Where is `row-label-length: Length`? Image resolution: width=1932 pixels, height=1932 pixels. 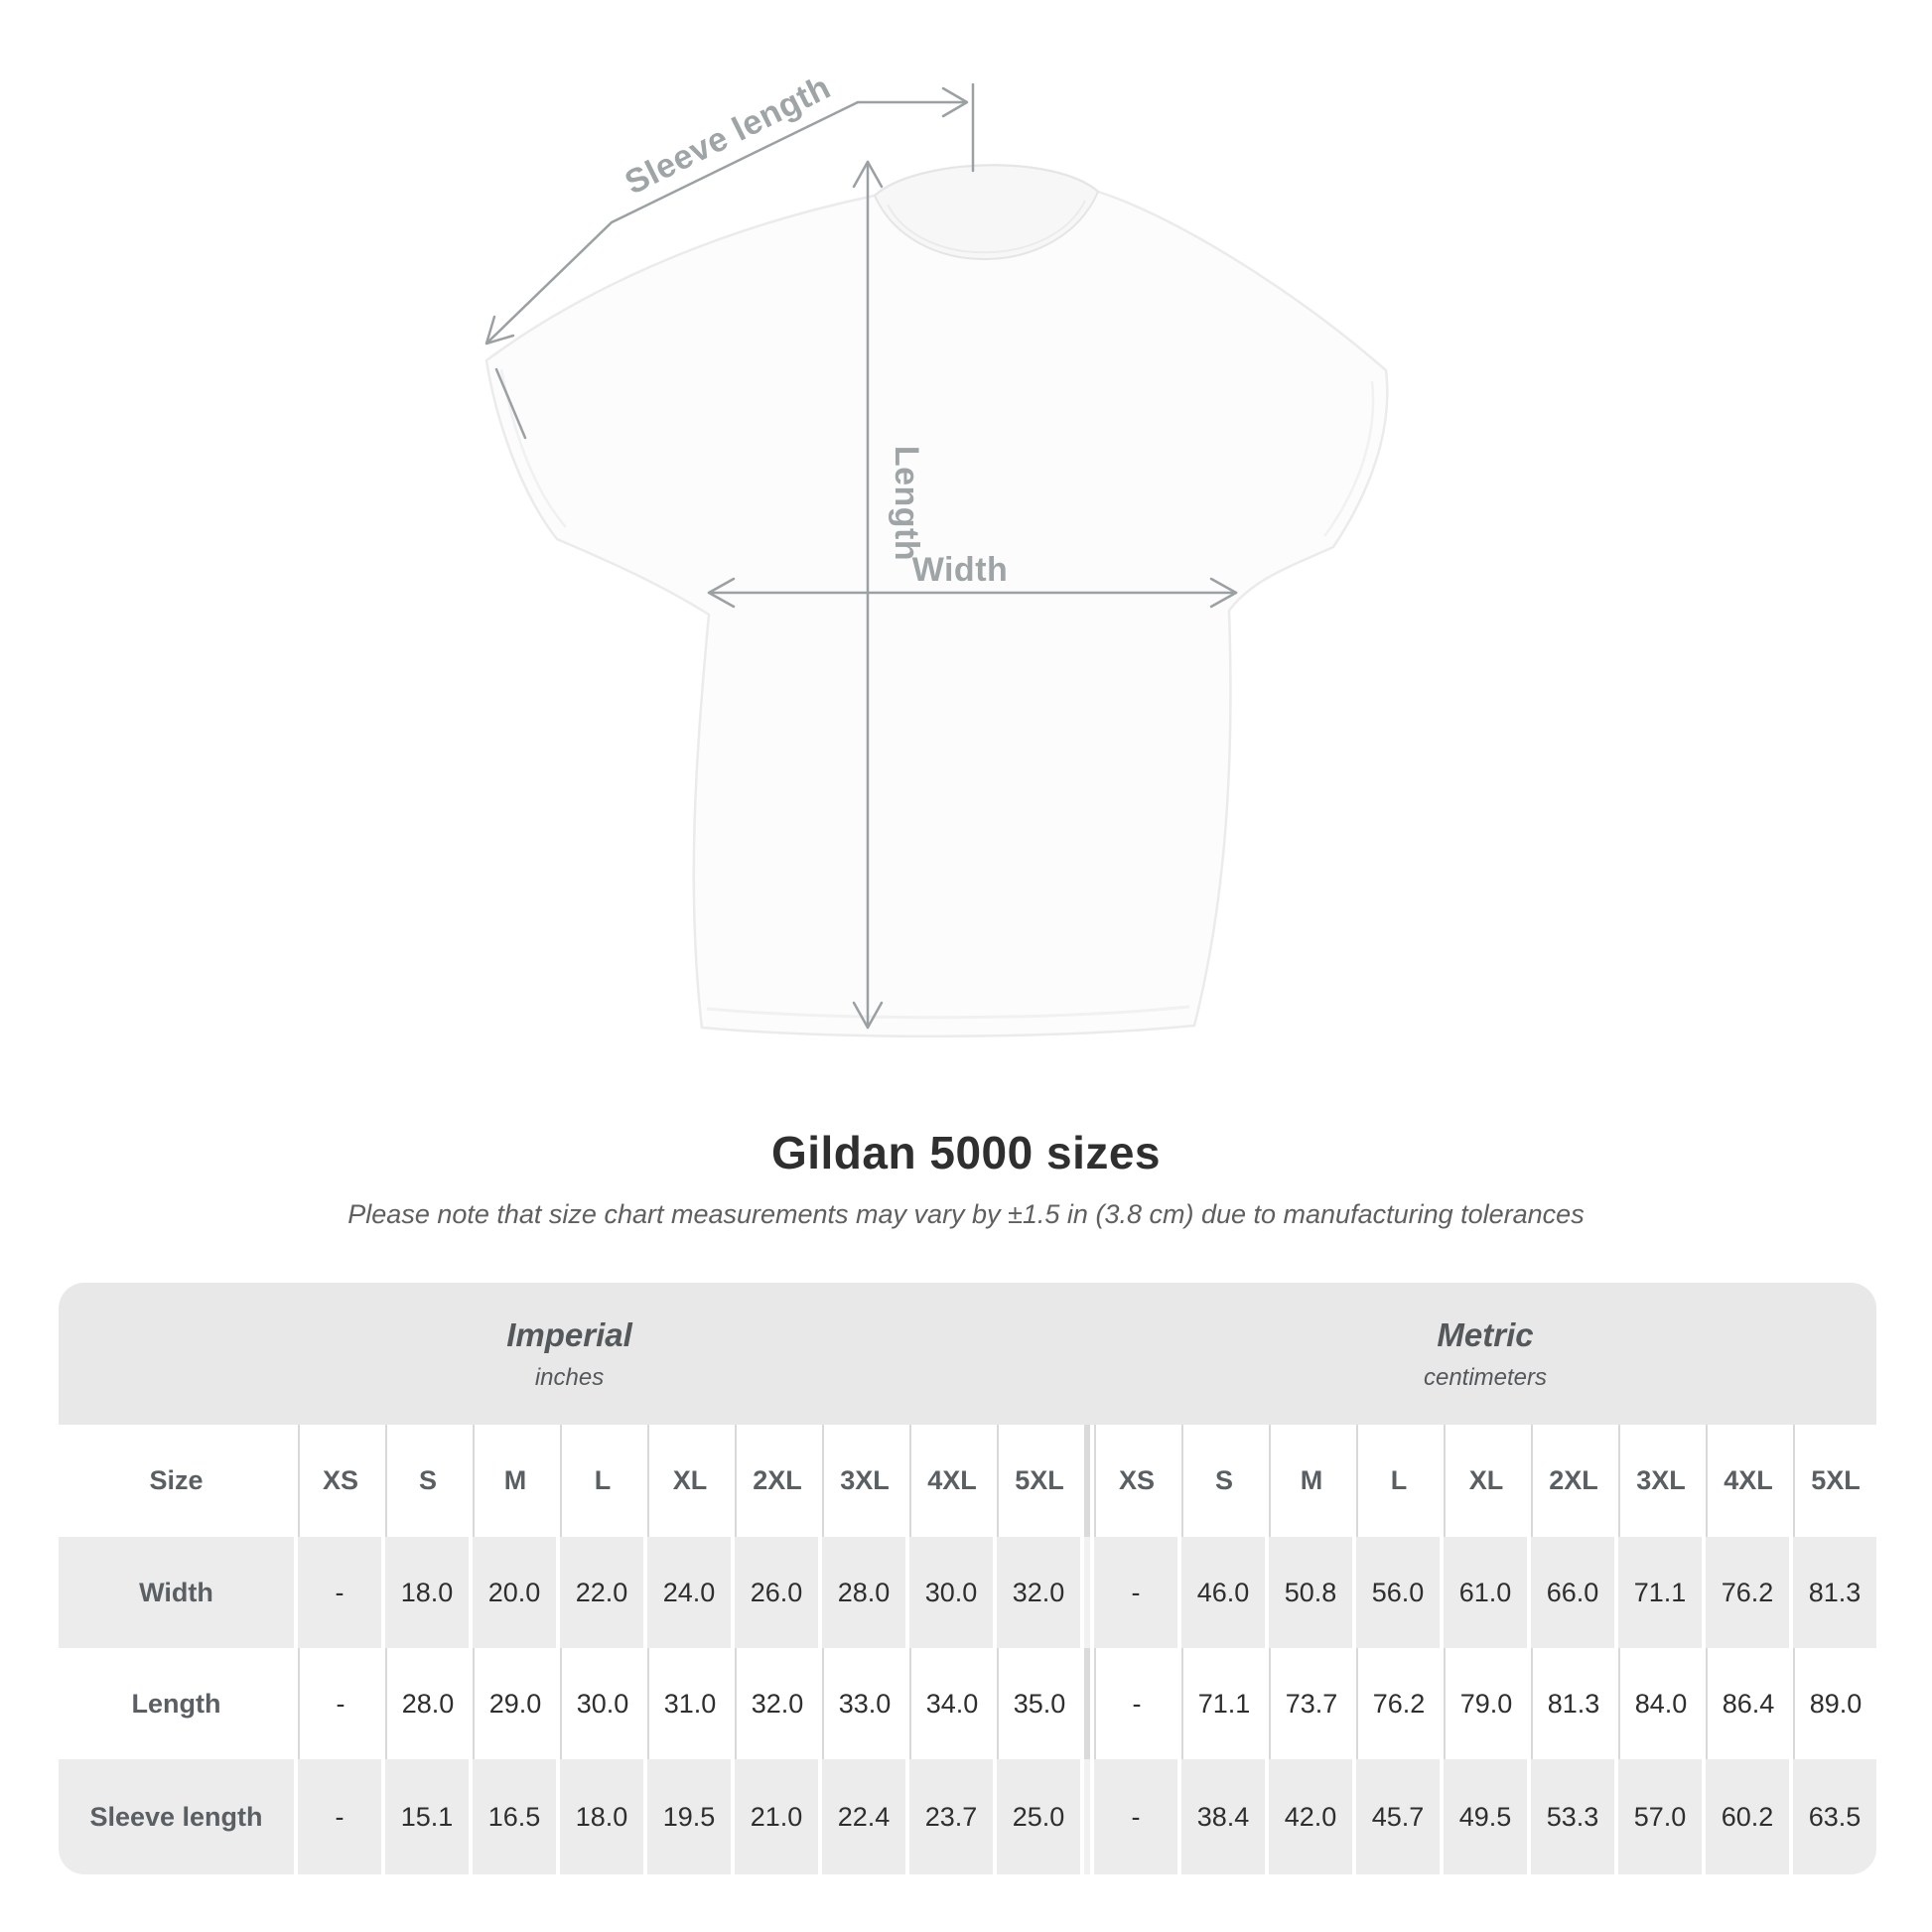 row-label-length: Length is located at coordinates (176, 1703).